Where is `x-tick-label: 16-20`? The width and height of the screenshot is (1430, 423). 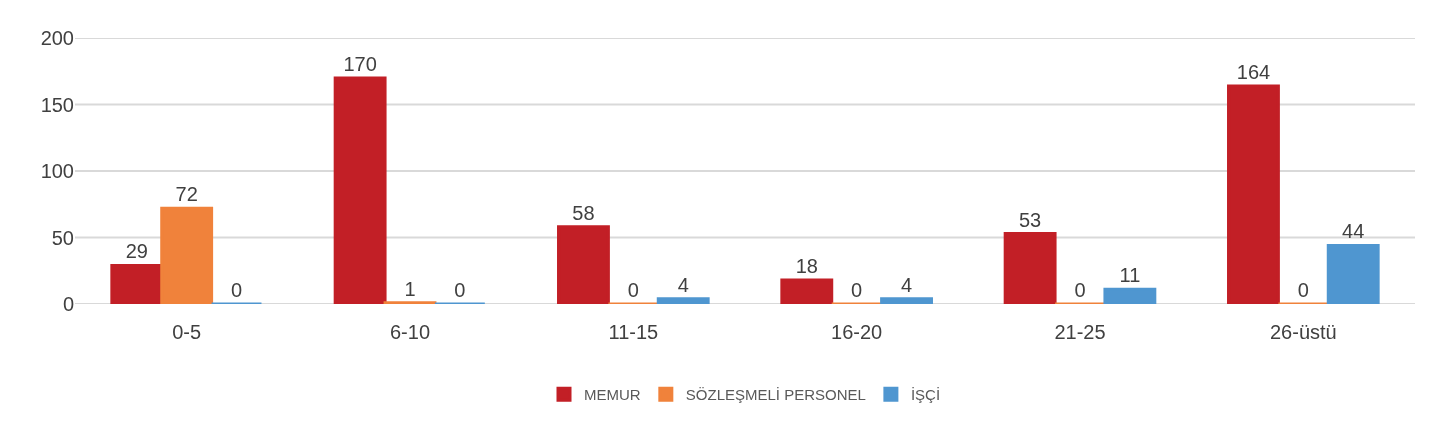
x-tick-label: 16-20 is located at coordinates (857, 332).